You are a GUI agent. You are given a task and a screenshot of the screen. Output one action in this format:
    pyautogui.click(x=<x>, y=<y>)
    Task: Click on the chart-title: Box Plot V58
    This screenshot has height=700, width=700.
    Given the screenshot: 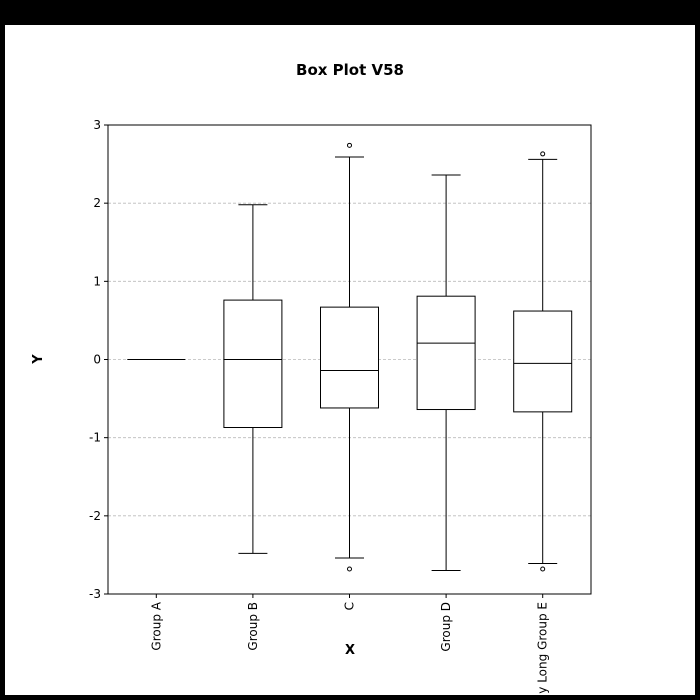 What is the action you would take?
    pyautogui.click(x=350, y=70)
    